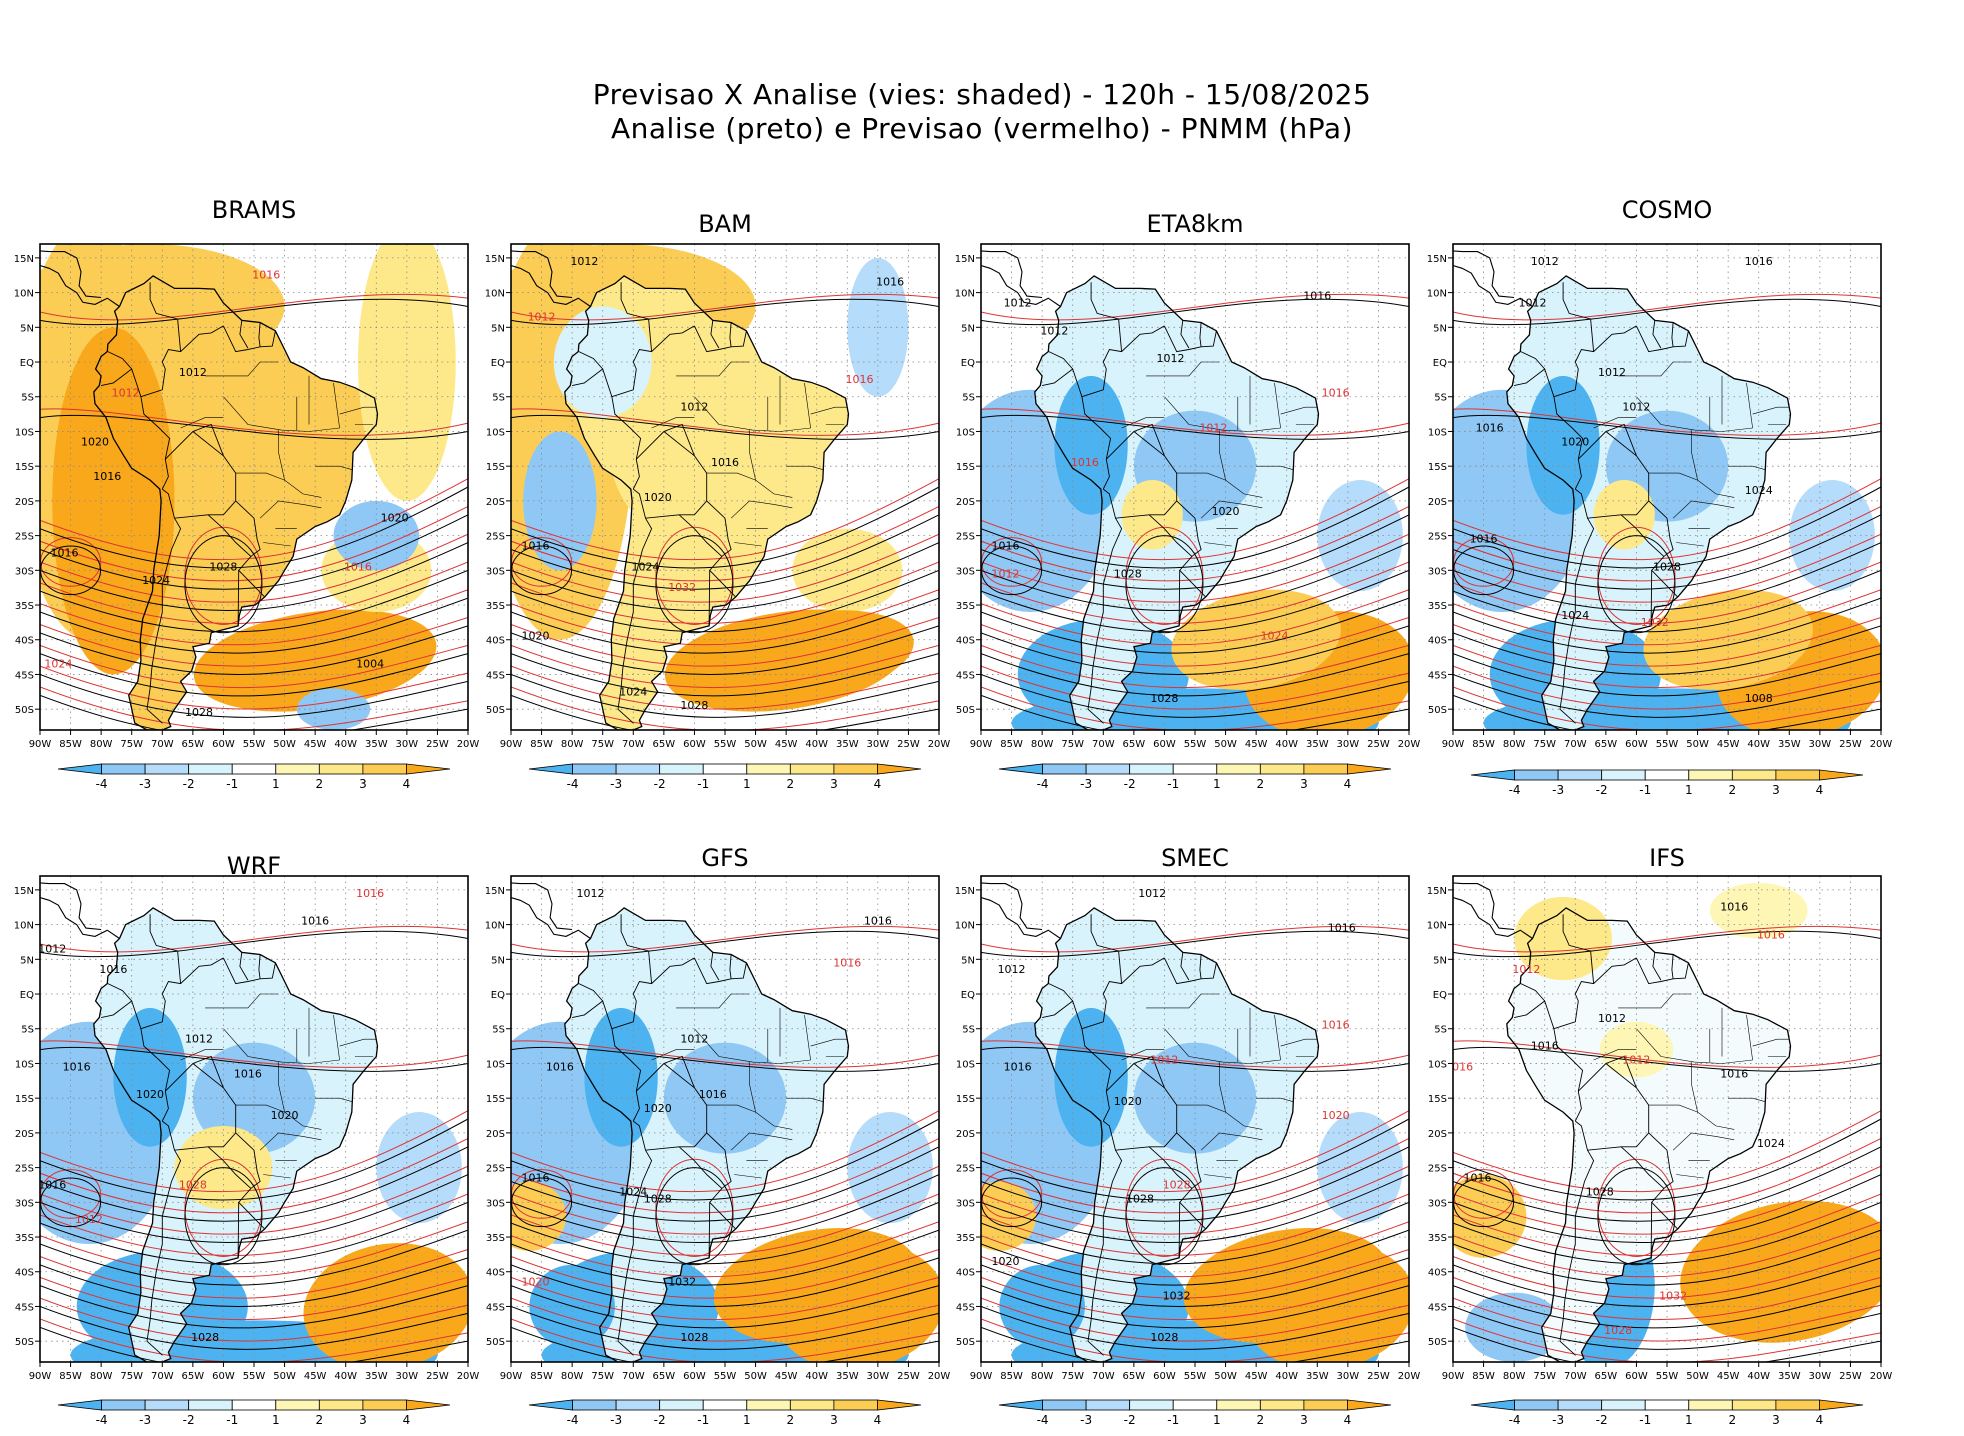 The image size is (1964, 1436). Describe the element at coordinates (703, 784) in the screenshot. I see `colorbar-label: -1` at that location.